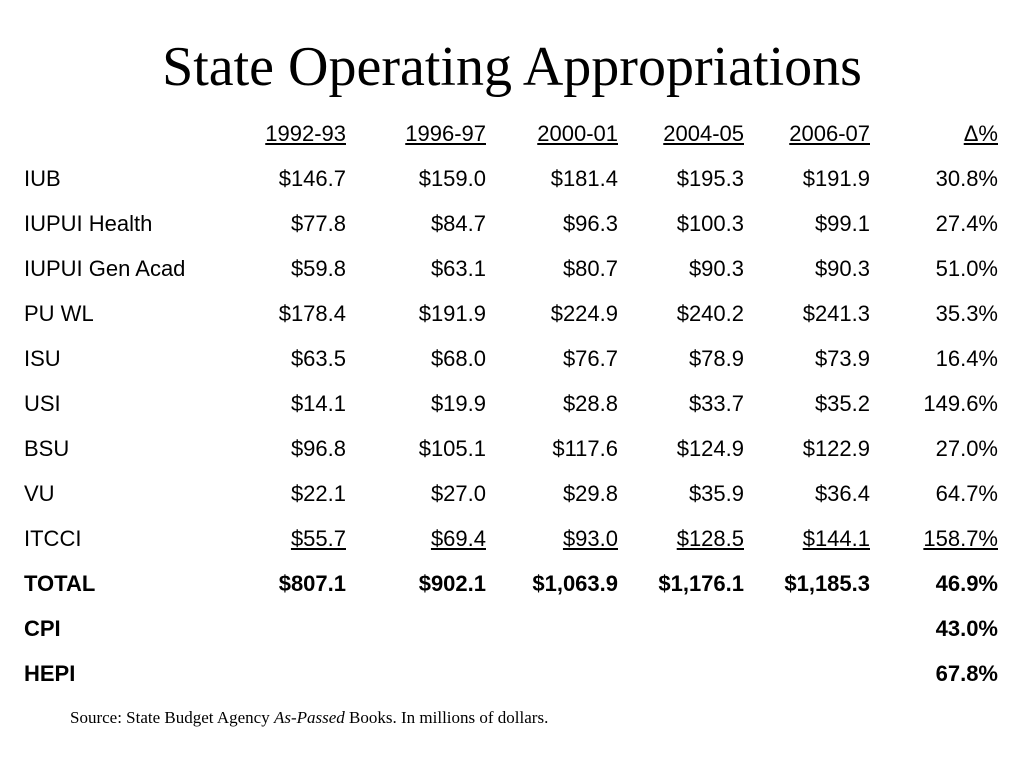 The image size is (1024, 768). What do you see at coordinates (934, 223) in the screenshot?
I see `cell-value: 27.4%` at bounding box center [934, 223].